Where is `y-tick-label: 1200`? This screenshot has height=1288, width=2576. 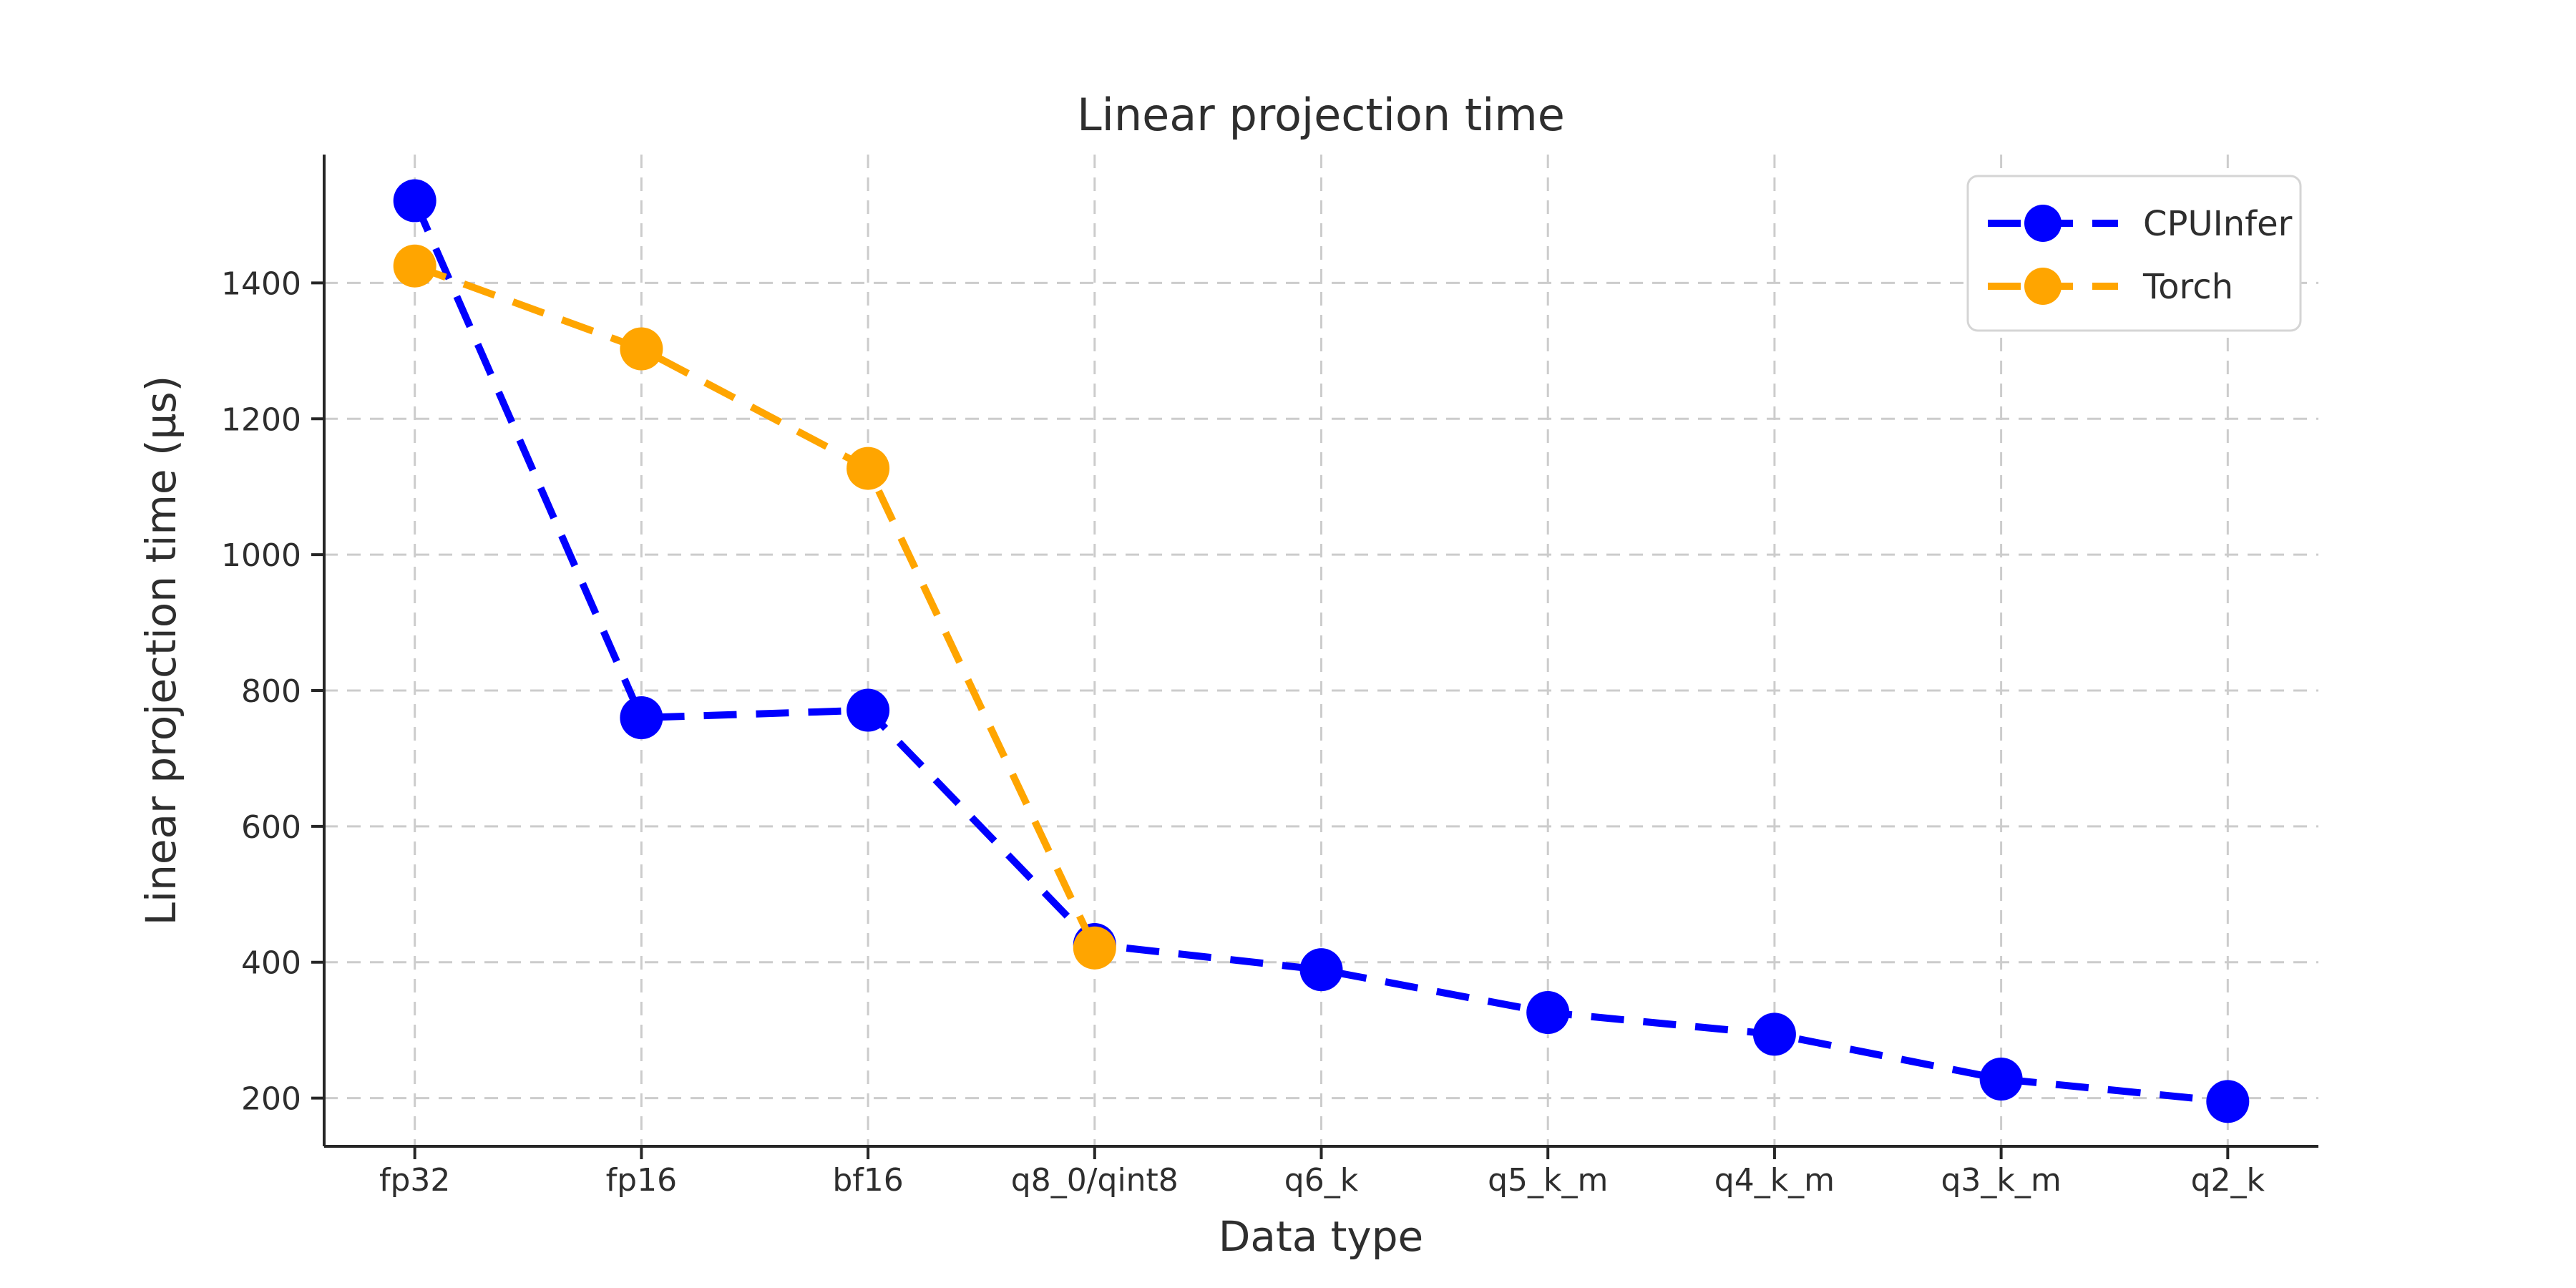
y-tick-label: 1200 is located at coordinates (261, 419).